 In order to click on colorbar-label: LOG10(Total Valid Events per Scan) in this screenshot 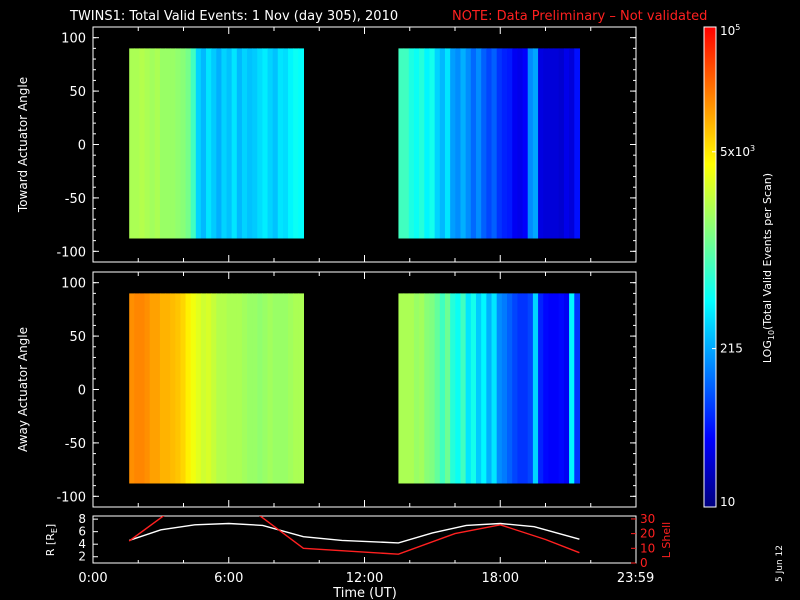, I will do `click(768, 268)`.